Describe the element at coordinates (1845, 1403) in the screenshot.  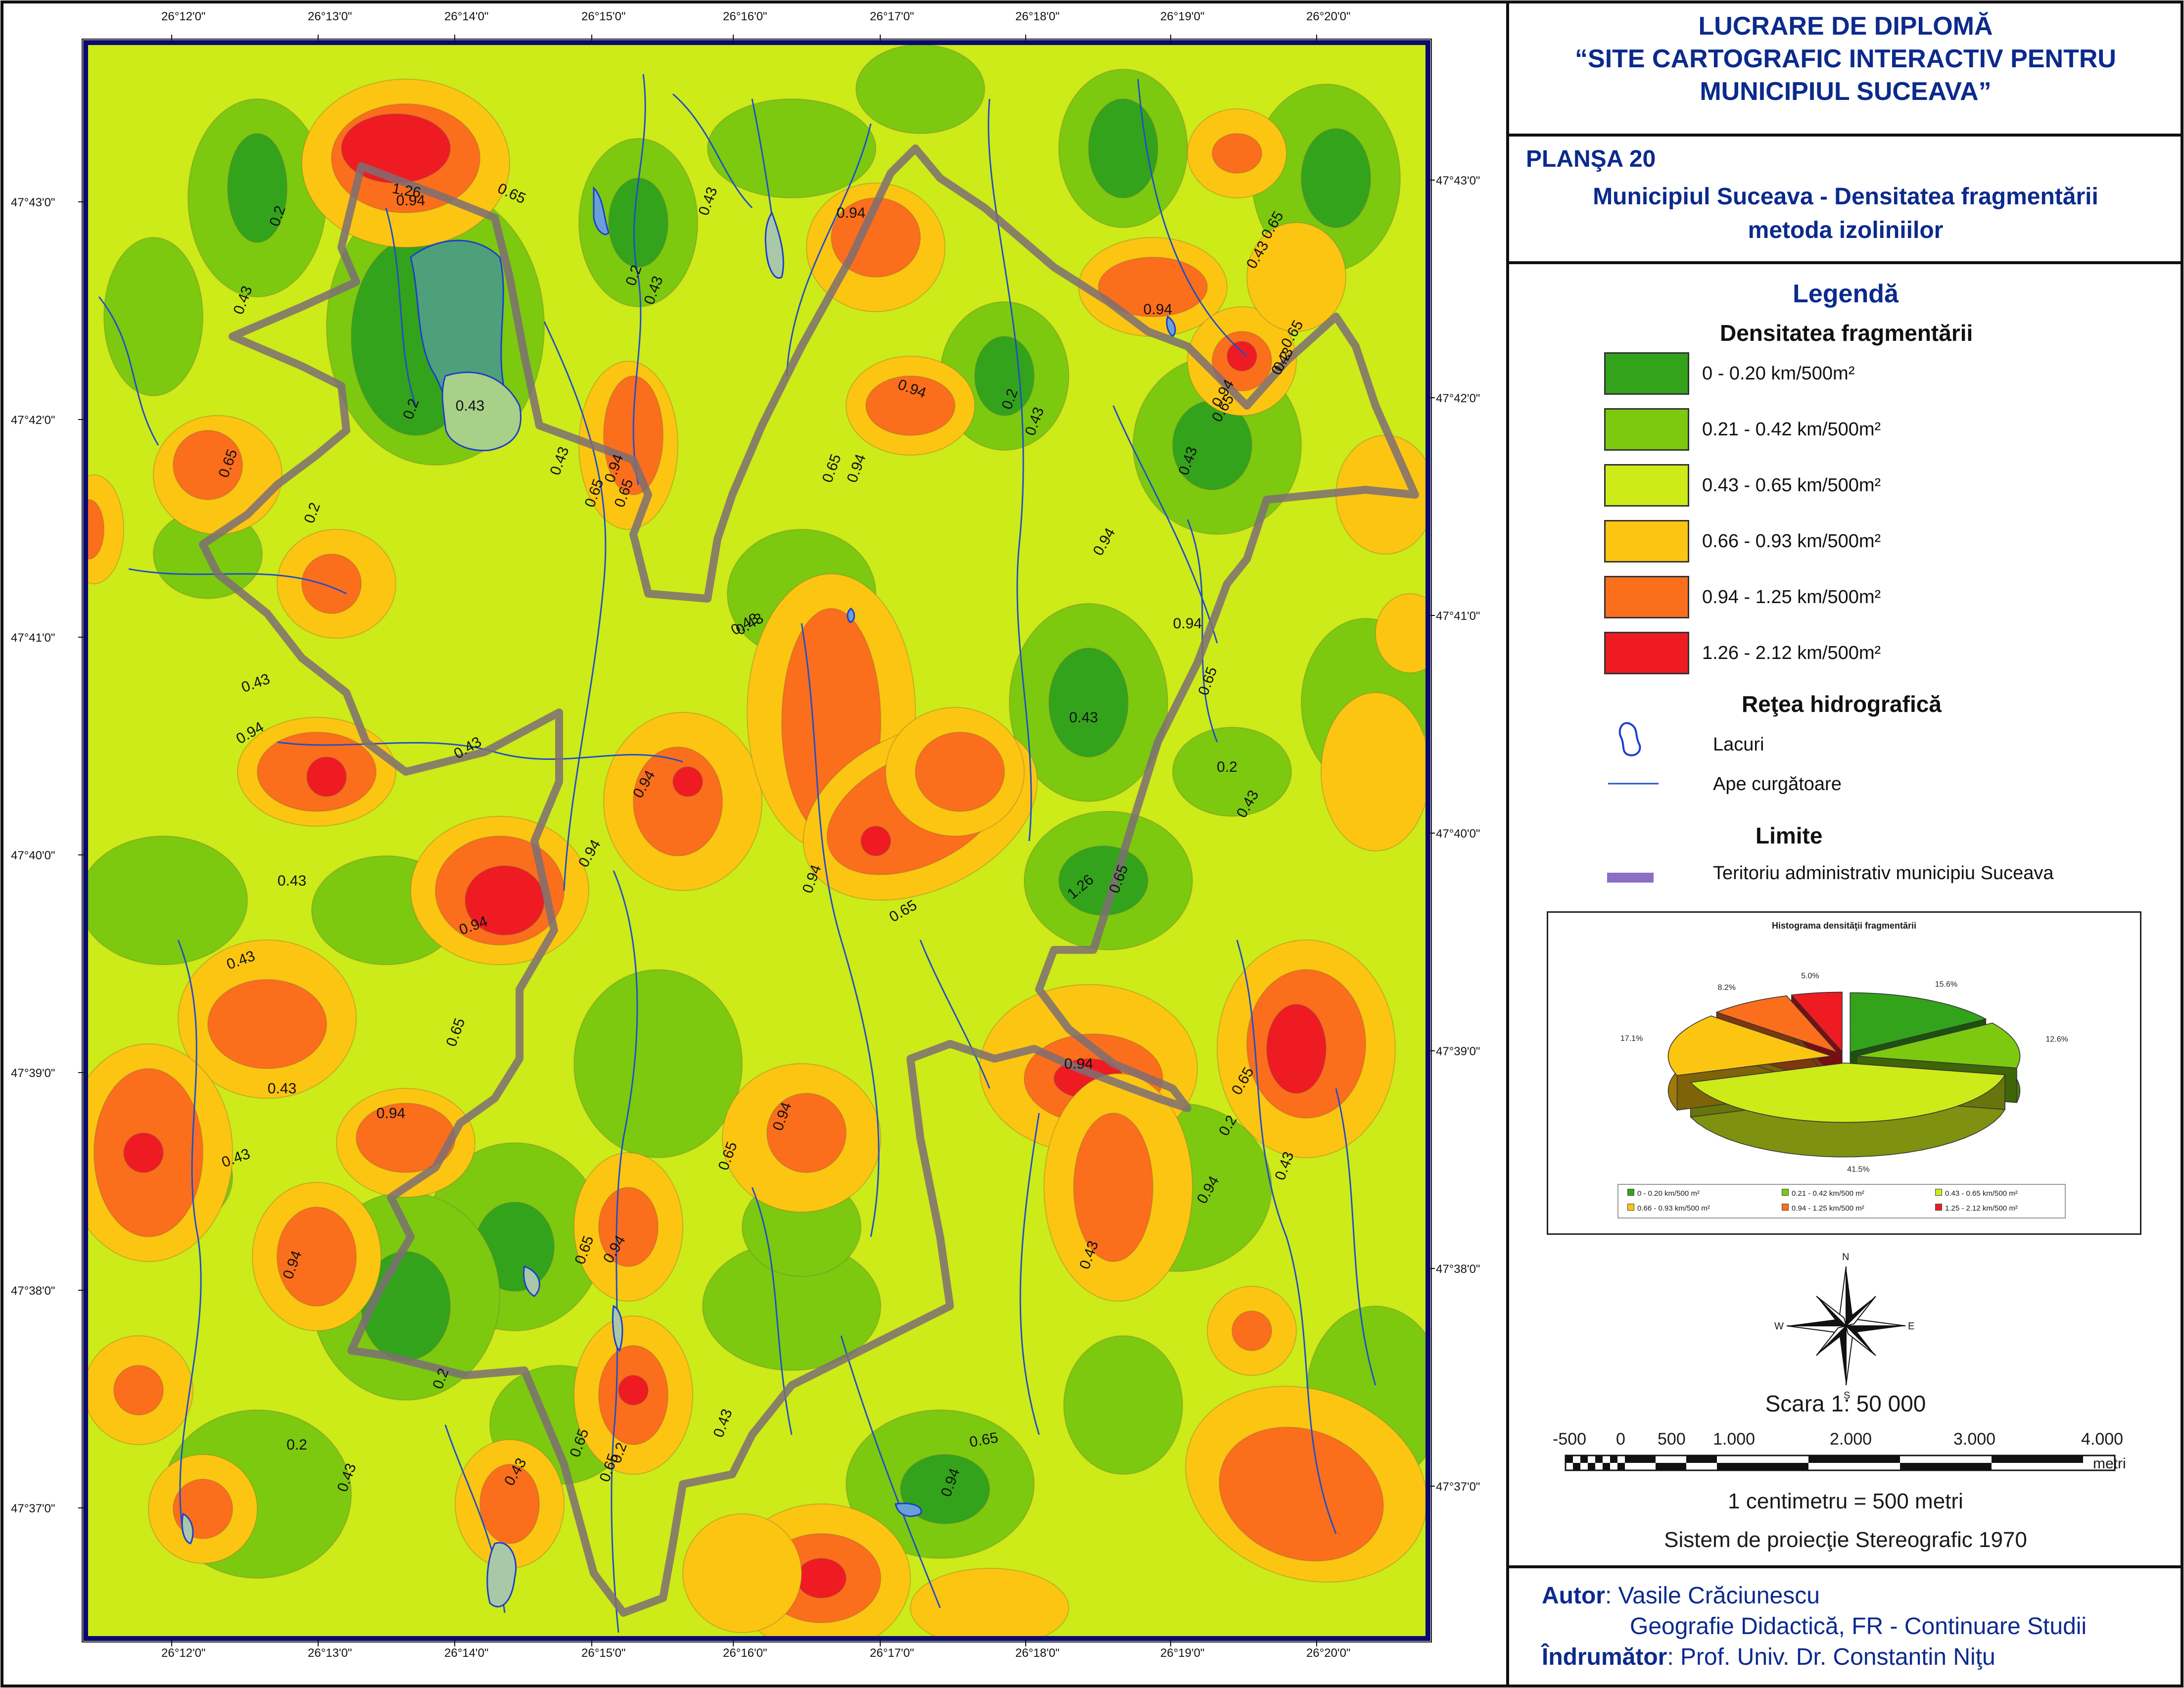
I see `scale-text: Scara 1: 50 000` at that location.